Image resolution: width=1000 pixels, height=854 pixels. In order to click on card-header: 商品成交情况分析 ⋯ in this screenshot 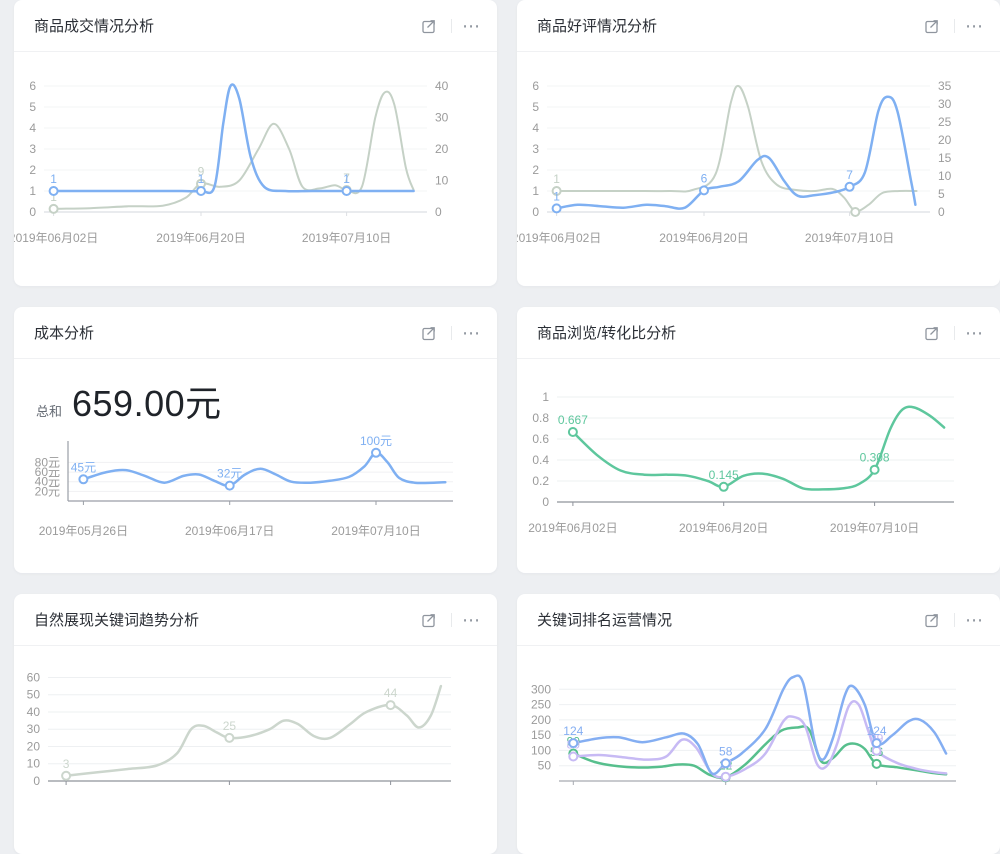, I will do `click(255, 26)`.